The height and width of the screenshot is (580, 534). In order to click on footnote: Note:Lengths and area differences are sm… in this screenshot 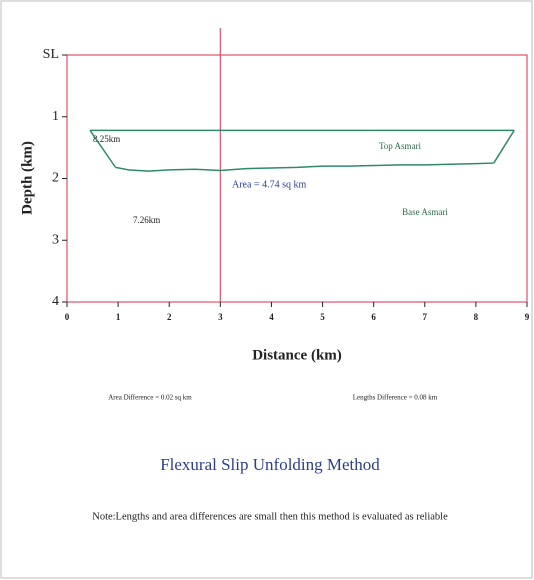, I will do `click(270, 516)`.